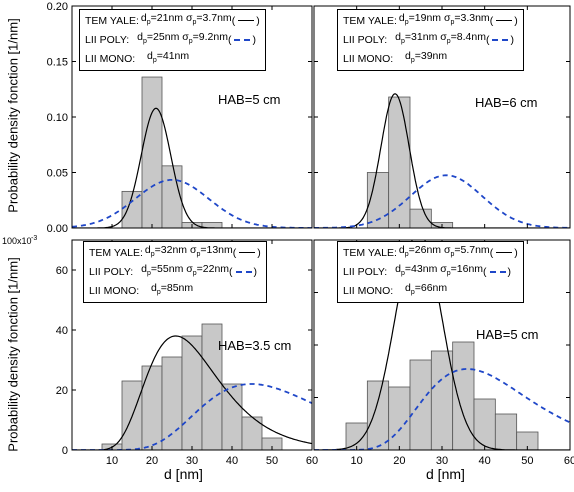  Describe the element at coordinates (62, 271) in the screenshot. I see `y-tick-label: 60` at that location.